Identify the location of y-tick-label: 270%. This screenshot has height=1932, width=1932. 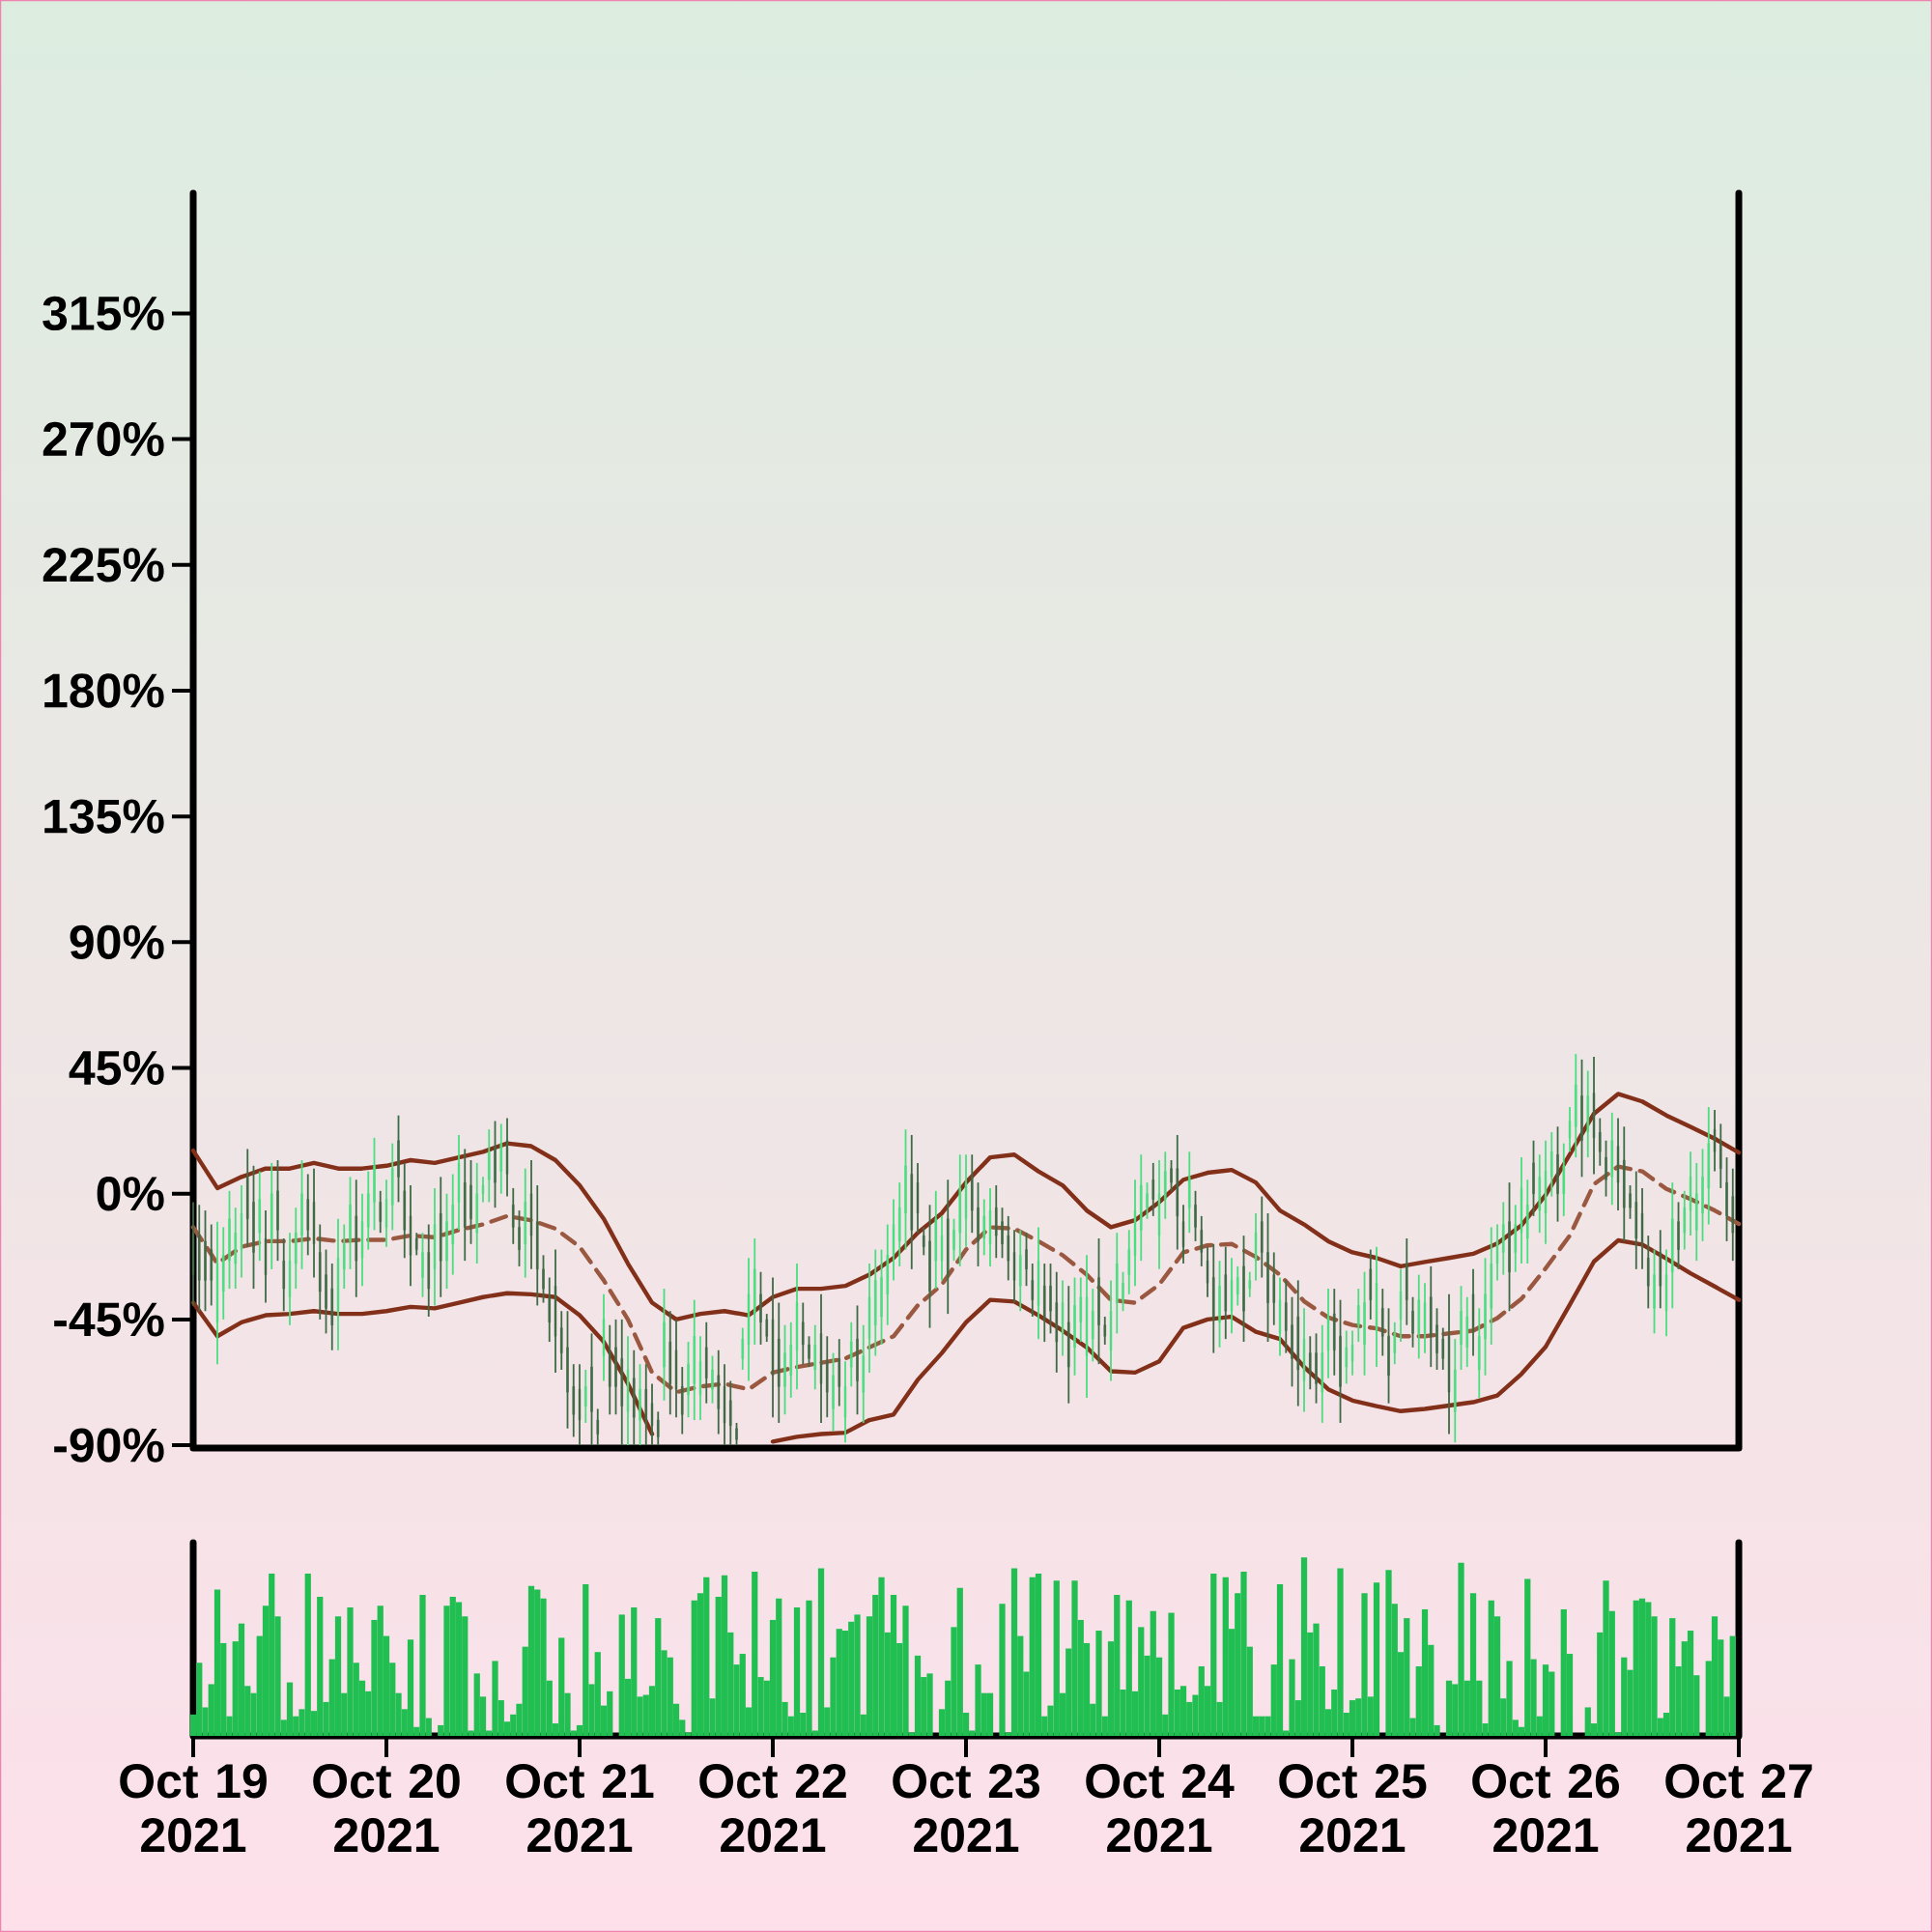
(103, 439).